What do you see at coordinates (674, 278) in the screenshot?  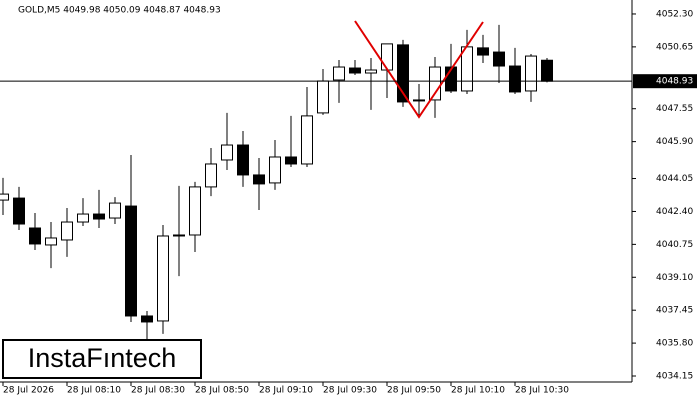 I see `y-tick-label: 4039.10` at bounding box center [674, 278].